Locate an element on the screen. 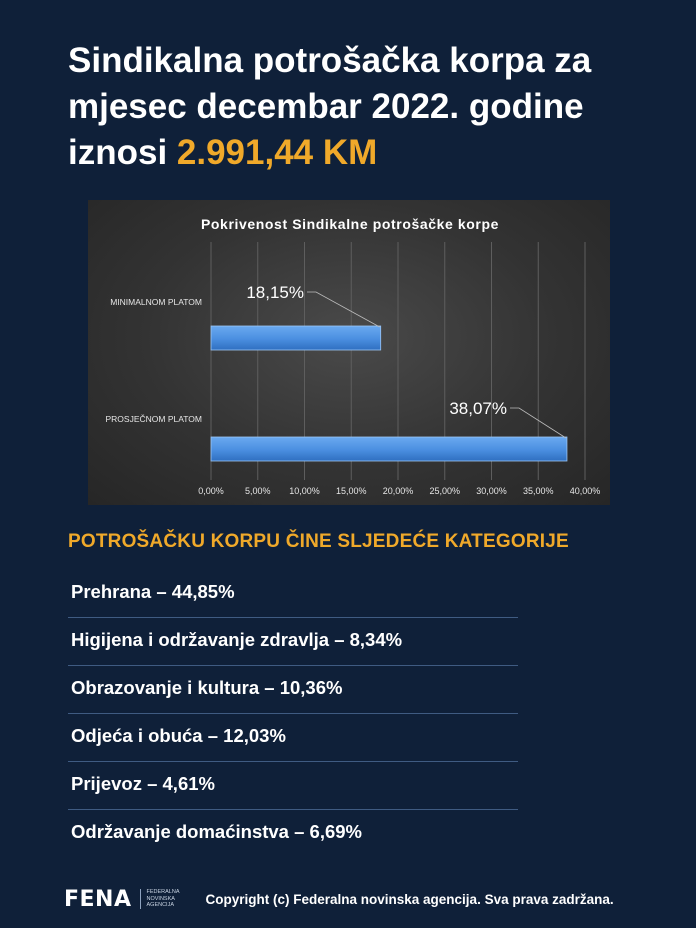  chart-gridlines is located at coordinates (398, 361).